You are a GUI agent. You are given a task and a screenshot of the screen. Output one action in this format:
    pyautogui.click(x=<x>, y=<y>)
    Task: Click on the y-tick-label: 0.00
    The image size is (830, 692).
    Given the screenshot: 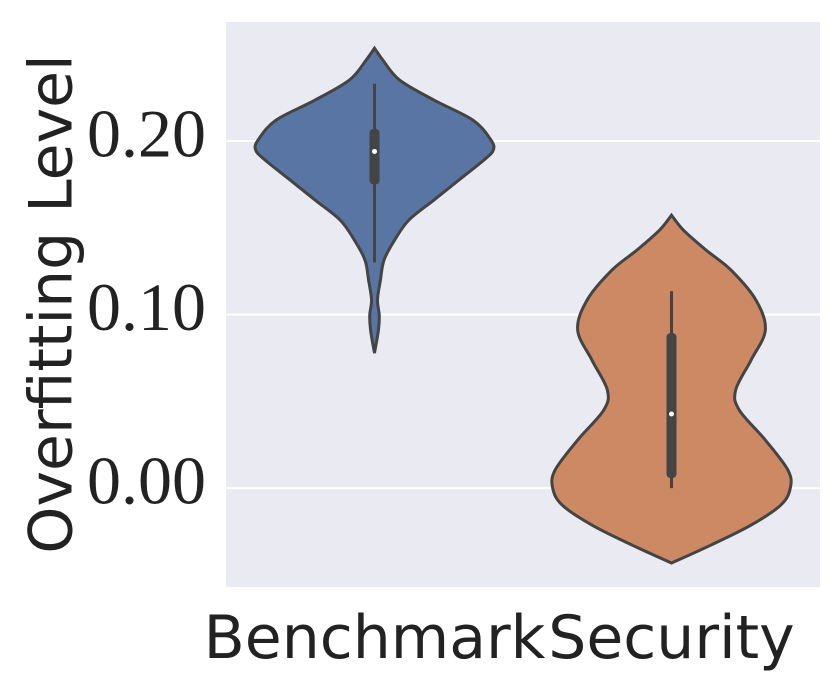 What is the action you would take?
    pyautogui.click(x=146, y=481)
    